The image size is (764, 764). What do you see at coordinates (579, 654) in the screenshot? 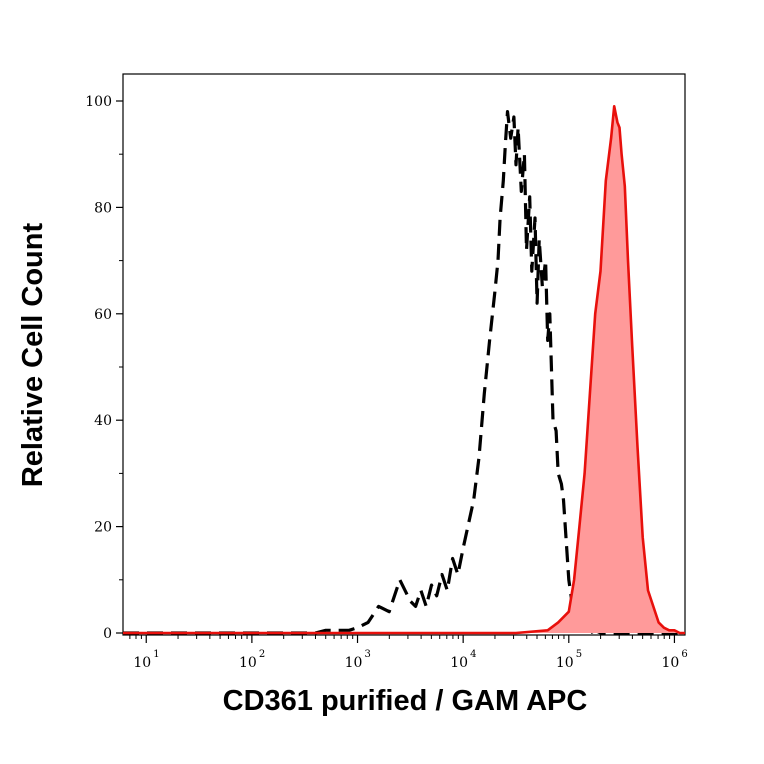
I see `x-tick-exponent: 5` at bounding box center [579, 654].